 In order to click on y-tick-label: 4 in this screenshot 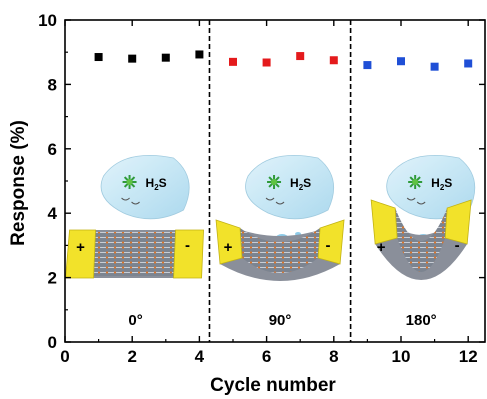, I will do `click(53, 213)`.